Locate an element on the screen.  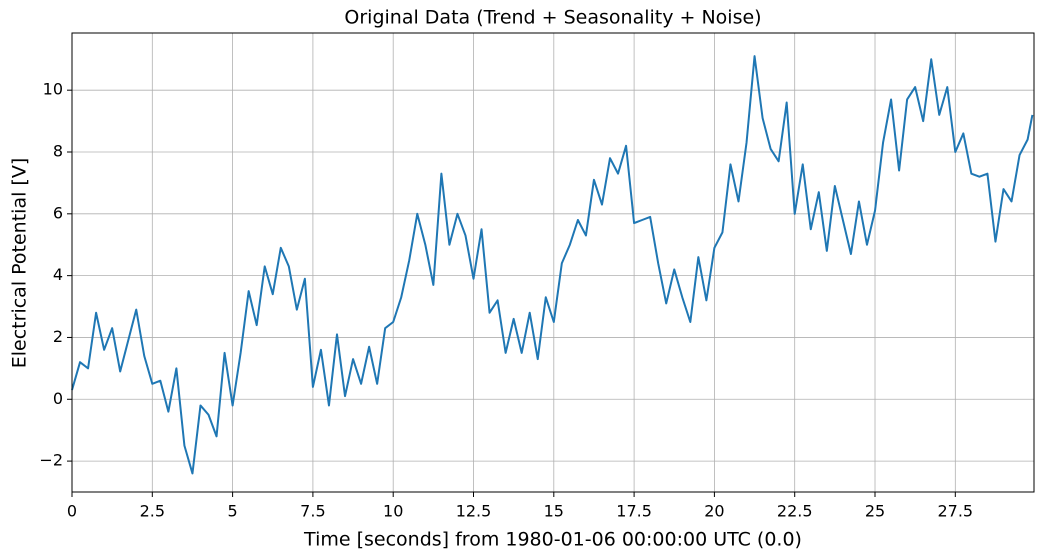
x-tick-label: 25 is located at coordinates (875, 511).